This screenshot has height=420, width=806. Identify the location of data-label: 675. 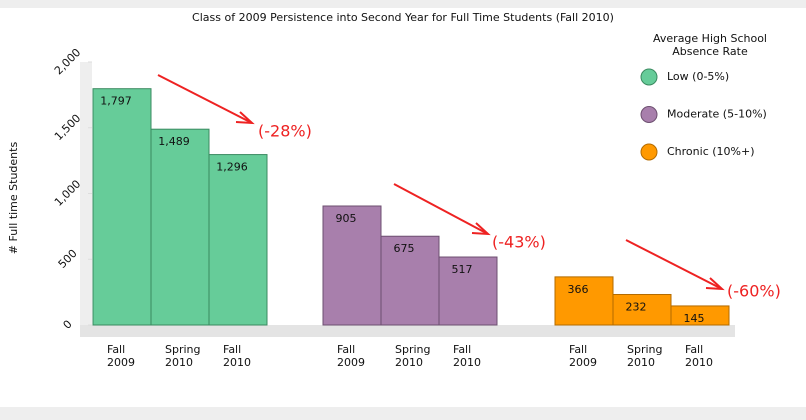
(404, 248).